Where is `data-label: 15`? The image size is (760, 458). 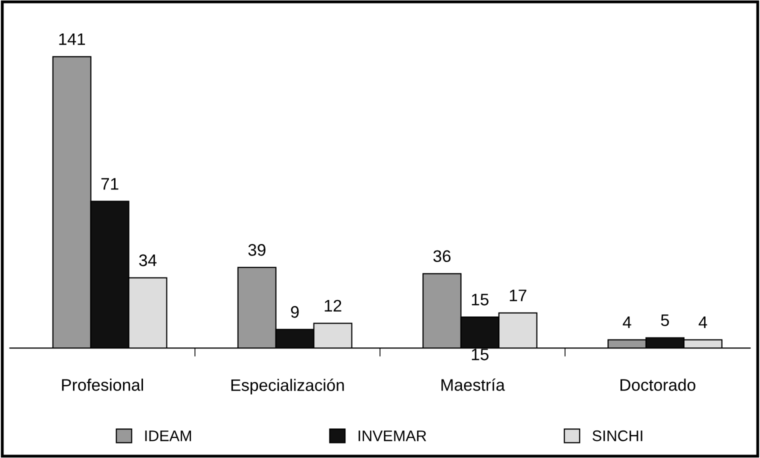
data-label: 15 is located at coordinates (480, 354).